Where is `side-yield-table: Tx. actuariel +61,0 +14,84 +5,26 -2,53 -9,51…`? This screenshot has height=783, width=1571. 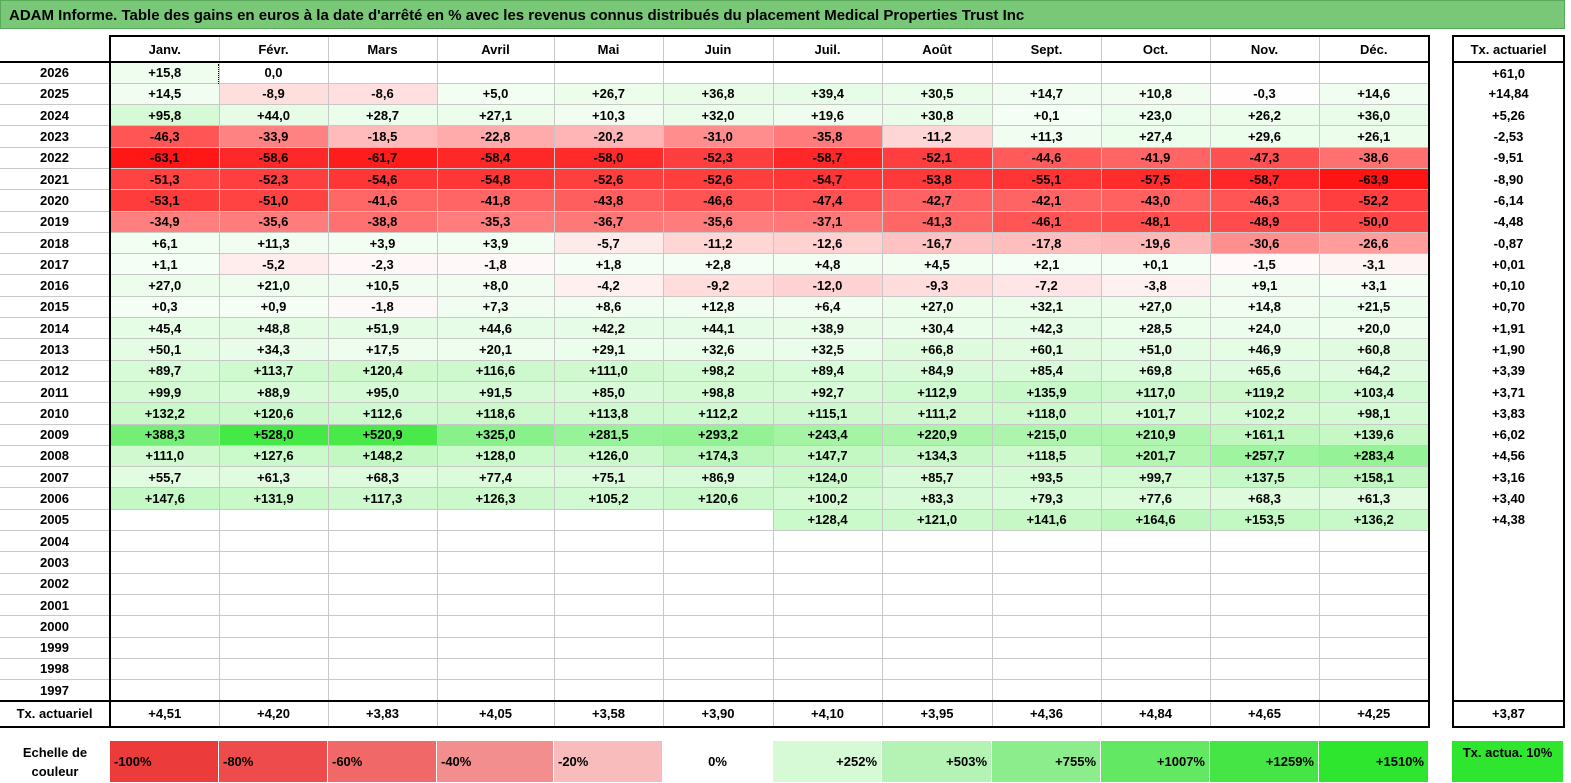 side-yield-table: Tx. actuariel +61,0 +14,84 +5,26 -2,53 -9,51… is located at coordinates (1508, 381).